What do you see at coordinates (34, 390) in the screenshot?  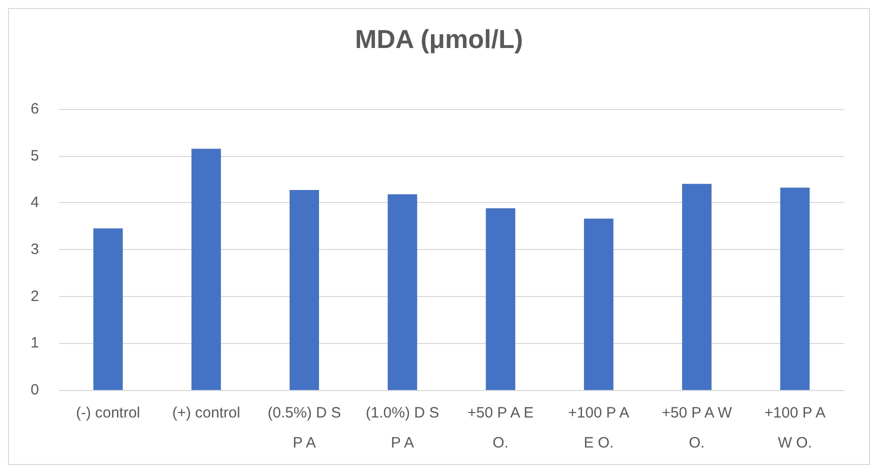 I see `y-tick-label: 0` at bounding box center [34, 390].